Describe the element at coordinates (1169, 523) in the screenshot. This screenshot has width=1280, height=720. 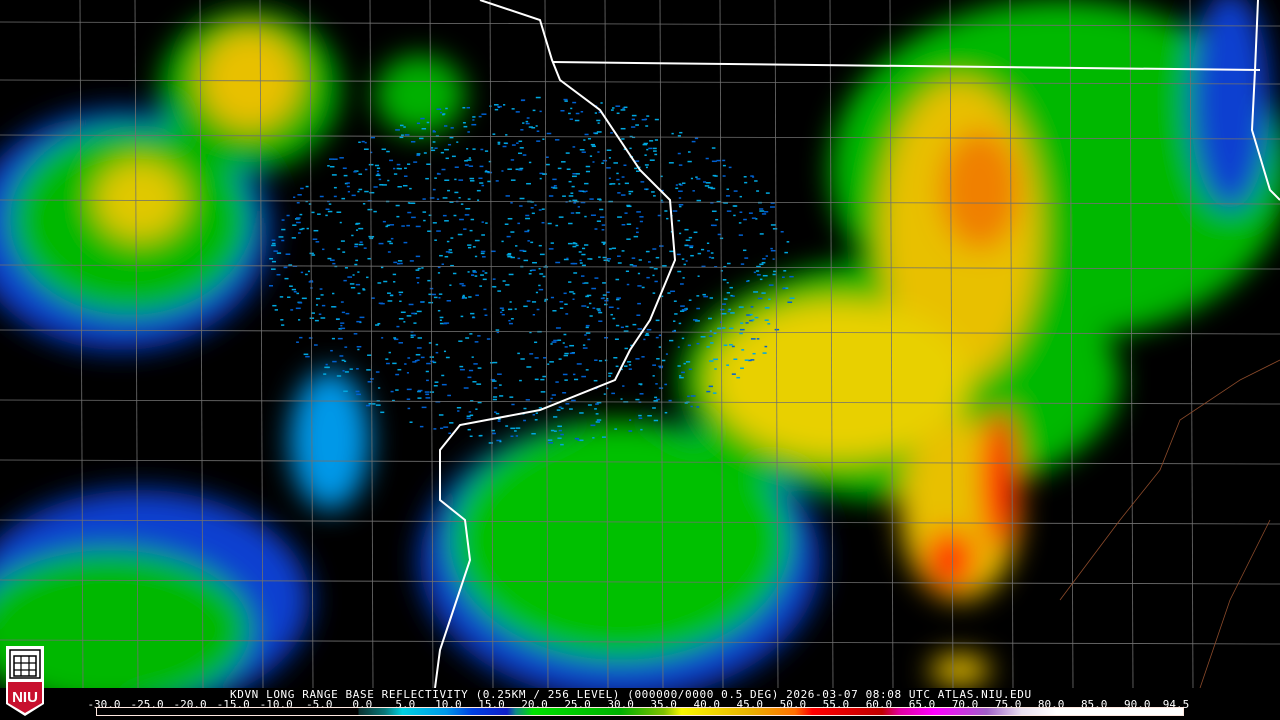
I see `river-lines` at that location.